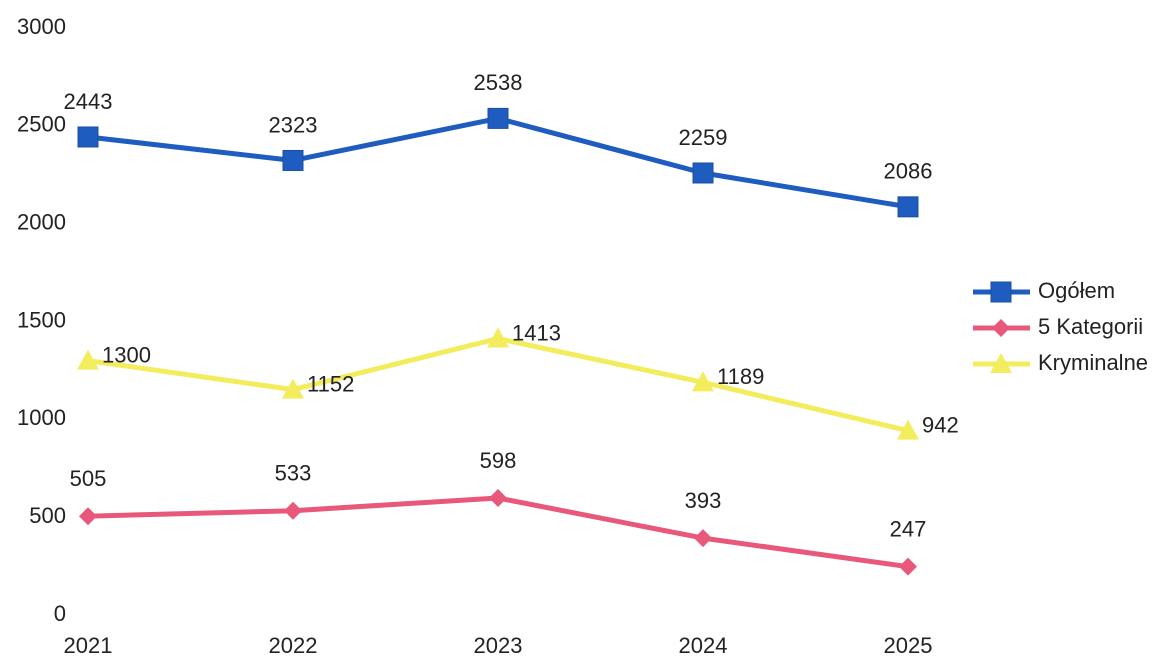  Describe the element at coordinates (126, 354) in the screenshot. I see `data-label: 1300` at that location.